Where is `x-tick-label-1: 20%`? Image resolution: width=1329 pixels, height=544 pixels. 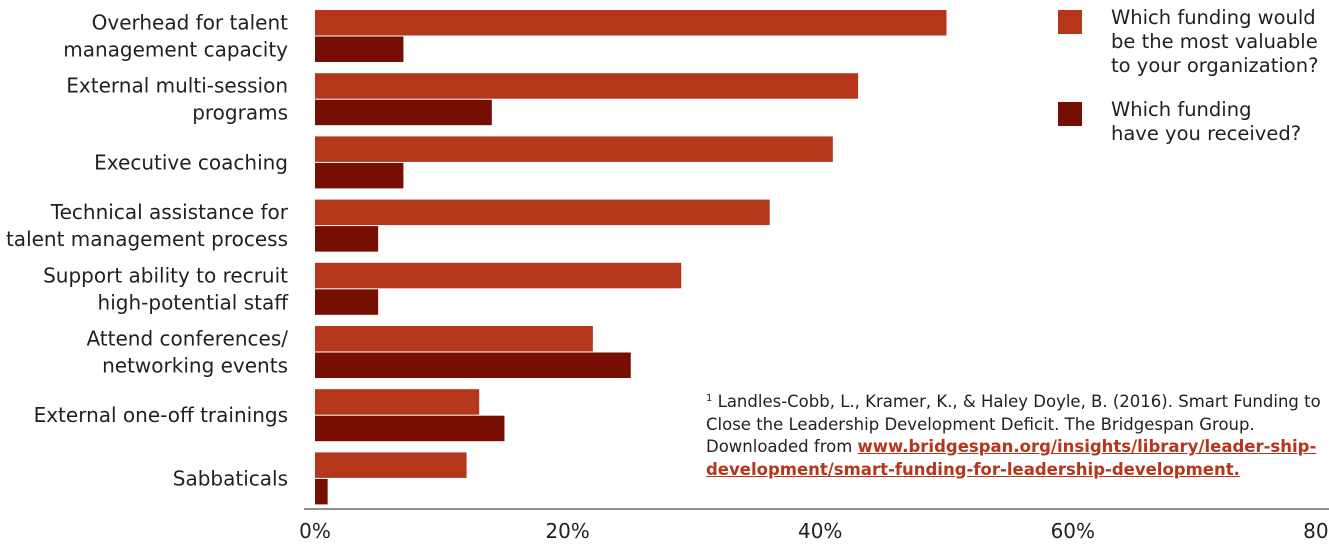
x-tick-label-1: 20% is located at coordinates (567, 531).